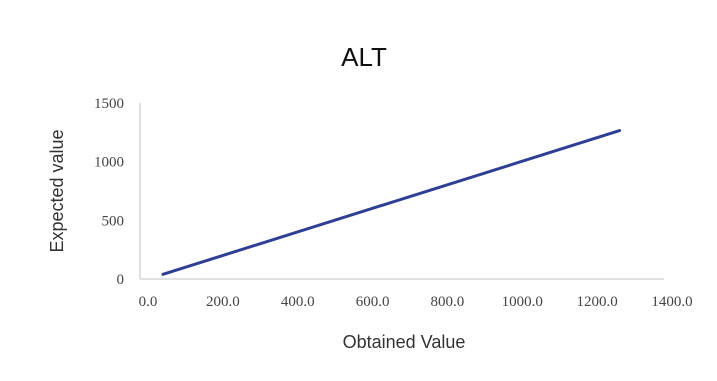  Describe the element at coordinates (57, 190) in the screenshot. I see `y-axis-label: Expected value` at that location.